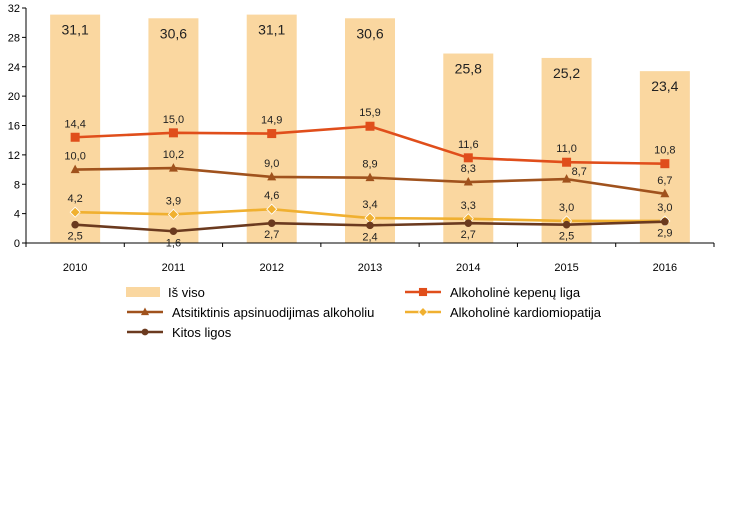 This screenshot has width=752, height=512. Describe the element at coordinates (173, 33) in the screenshot. I see `bar-label-2011: 30,6` at that location.